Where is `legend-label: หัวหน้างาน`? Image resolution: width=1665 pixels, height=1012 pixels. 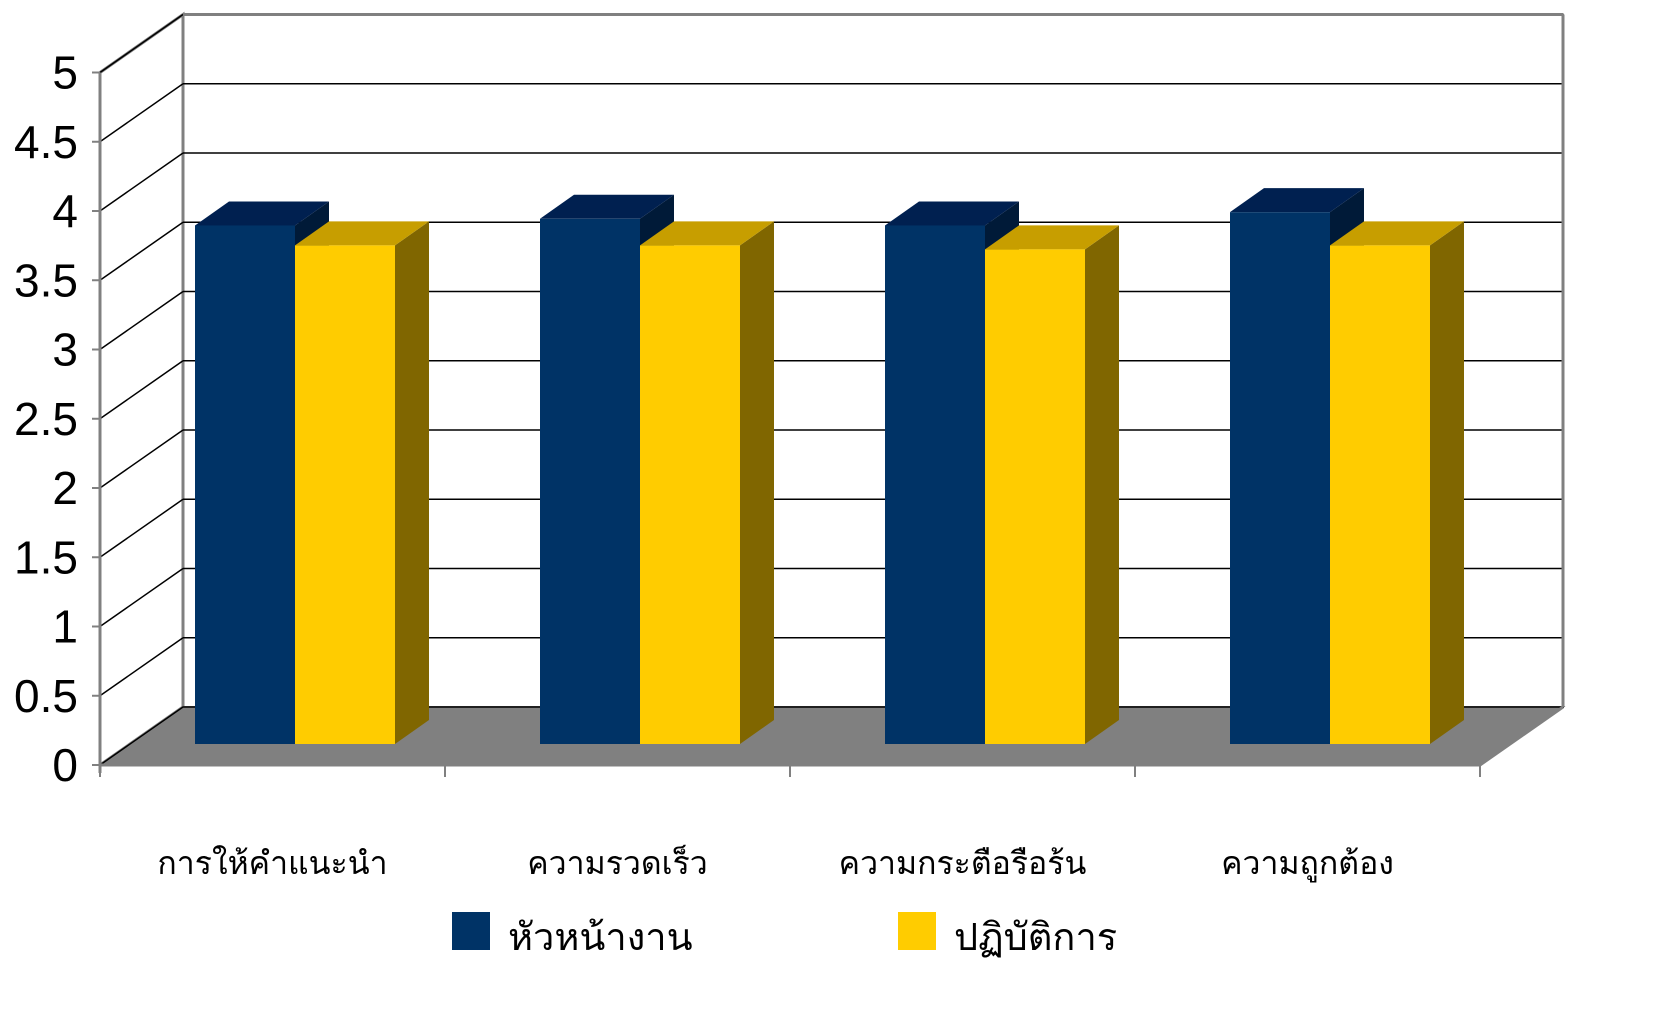 legend-label: หัวหน้างาน is located at coordinates (600, 937).